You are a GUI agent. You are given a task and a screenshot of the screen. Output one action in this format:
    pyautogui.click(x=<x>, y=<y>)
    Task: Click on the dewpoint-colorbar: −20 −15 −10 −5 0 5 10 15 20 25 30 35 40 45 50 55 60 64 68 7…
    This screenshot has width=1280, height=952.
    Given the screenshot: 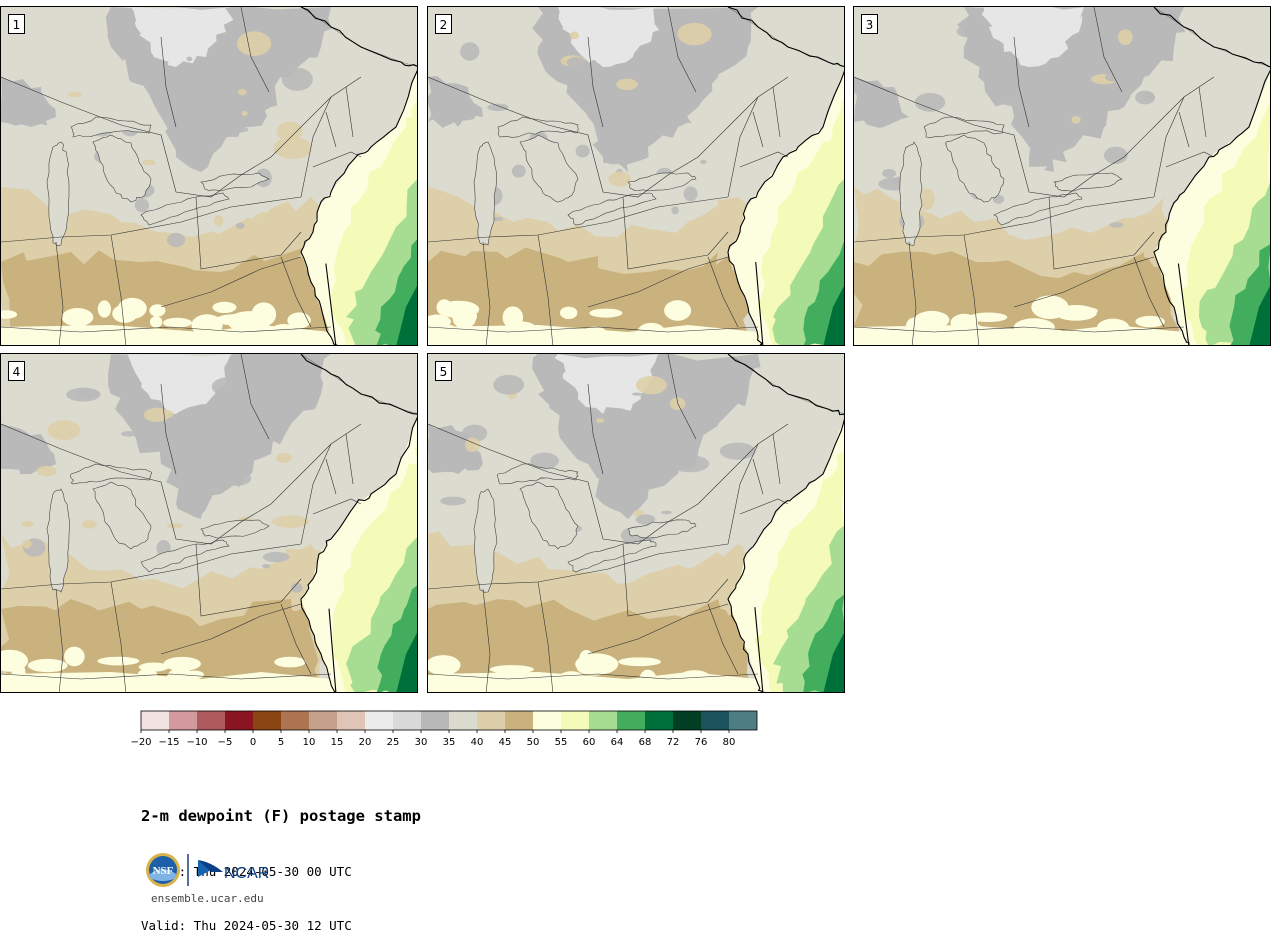 What is the action you would take?
    pyautogui.click(x=444, y=729)
    